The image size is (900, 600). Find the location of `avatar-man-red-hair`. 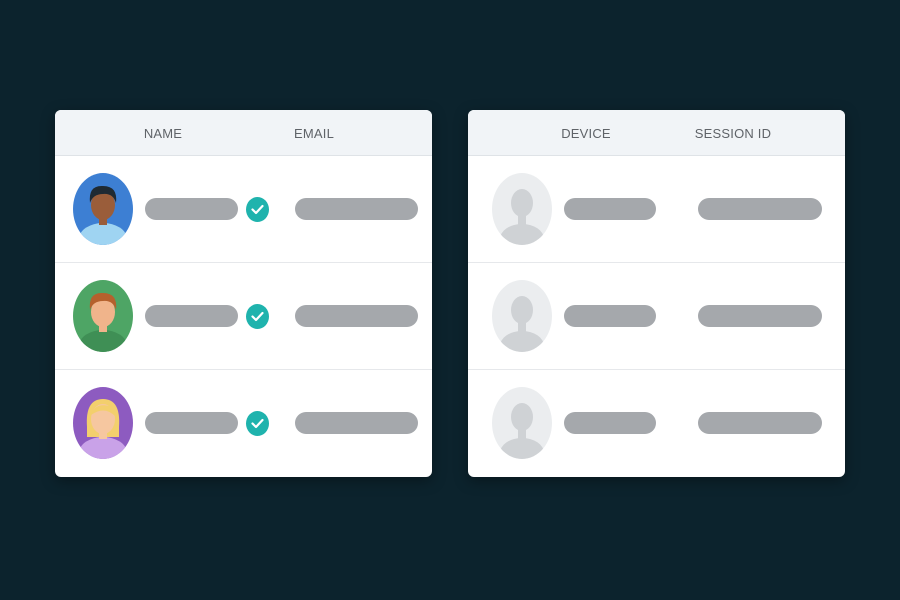

avatar-man-red-hair is located at coordinates (103, 316).